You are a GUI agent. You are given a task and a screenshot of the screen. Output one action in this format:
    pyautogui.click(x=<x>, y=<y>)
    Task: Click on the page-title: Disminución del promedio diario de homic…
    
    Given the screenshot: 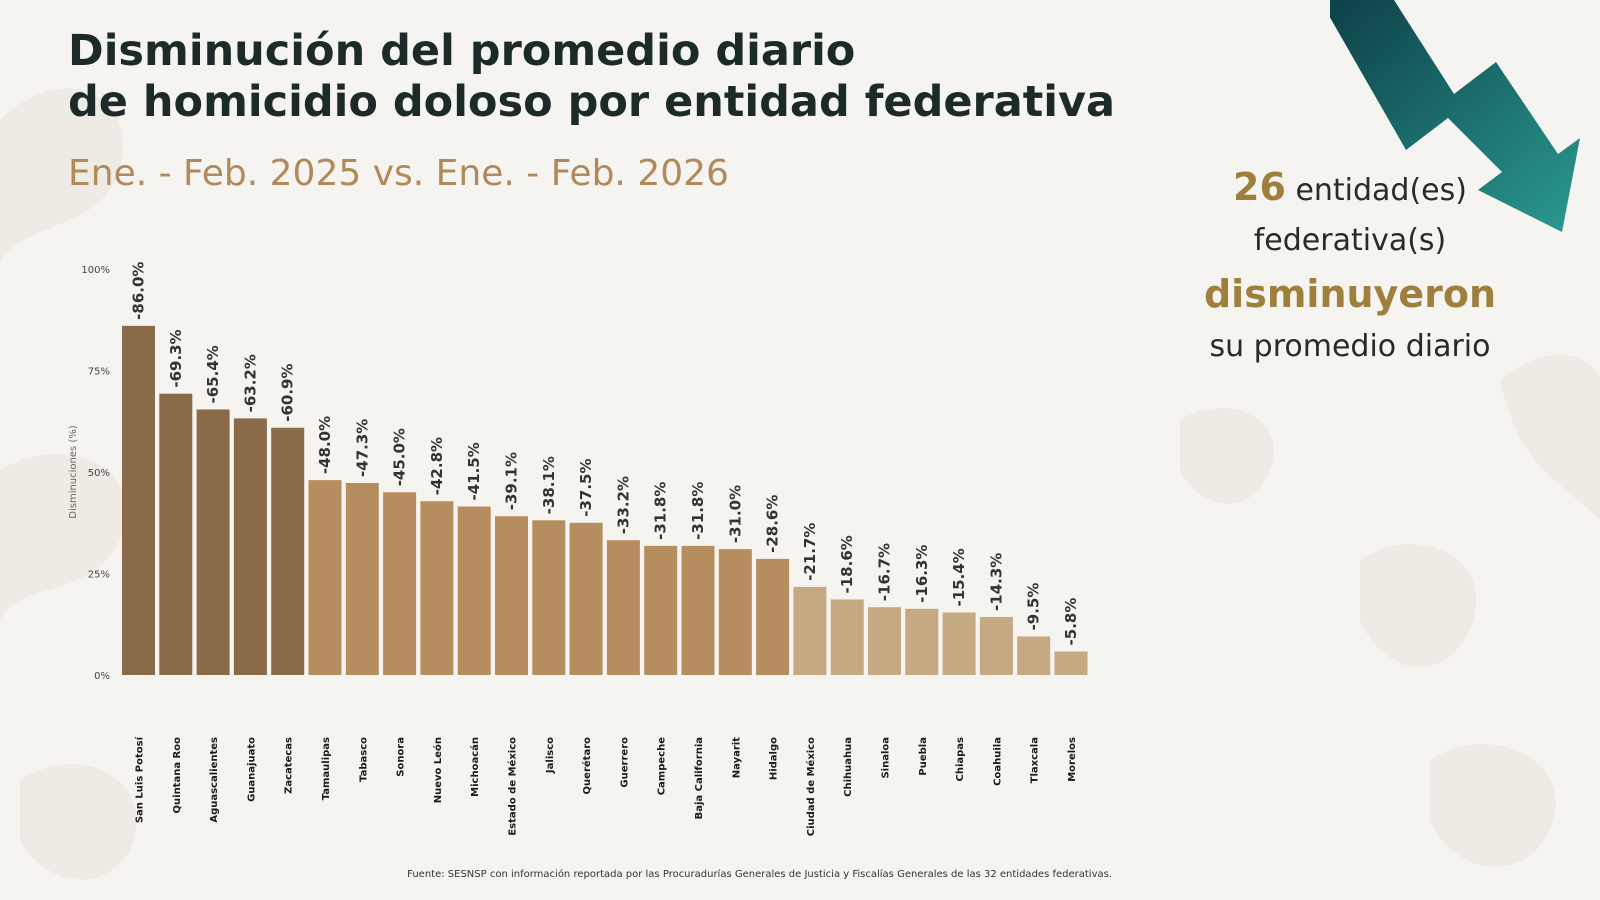 What is the action you would take?
    pyautogui.click(x=591, y=77)
    